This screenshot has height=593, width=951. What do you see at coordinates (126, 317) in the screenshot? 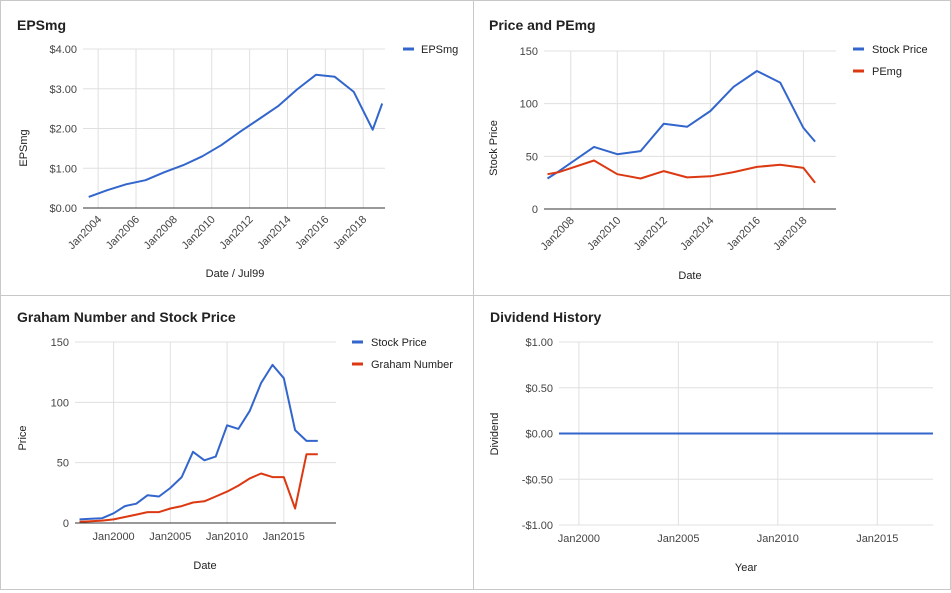
I see `chart-title: Graham Number and Stock Price` at bounding box center [126, 317].